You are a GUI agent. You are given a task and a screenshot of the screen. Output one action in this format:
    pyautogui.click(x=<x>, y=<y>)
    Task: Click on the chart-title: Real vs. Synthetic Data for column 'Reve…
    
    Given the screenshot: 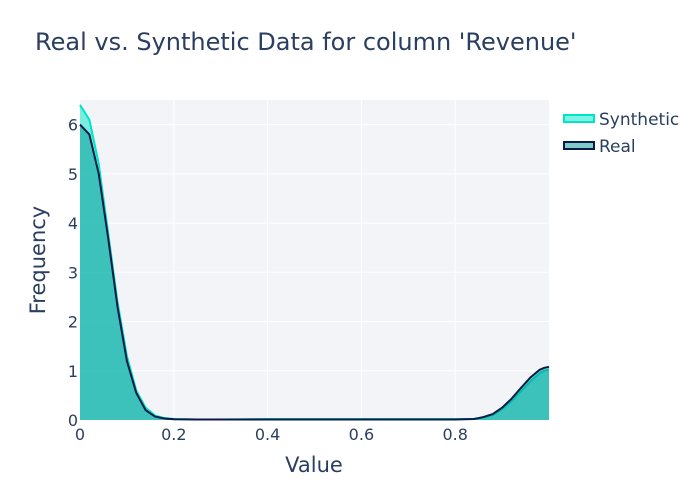 What is the action you would take?
    pyautogui.click(x=306, y=42)
    